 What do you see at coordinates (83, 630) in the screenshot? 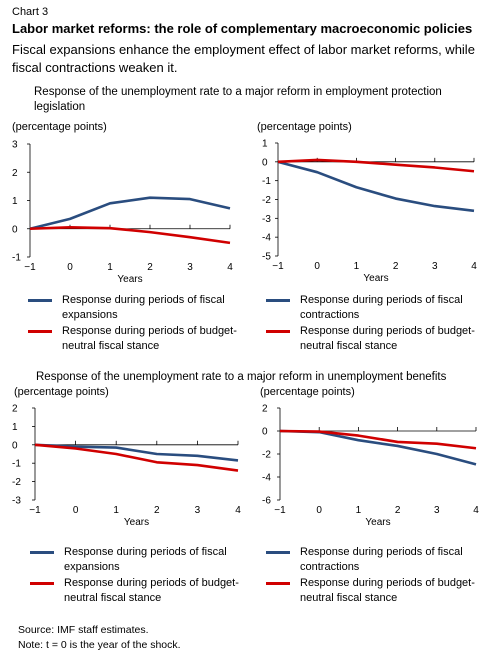
I see `source-note: Source: IMF staff estimates.` at bounding box center [83, 630].